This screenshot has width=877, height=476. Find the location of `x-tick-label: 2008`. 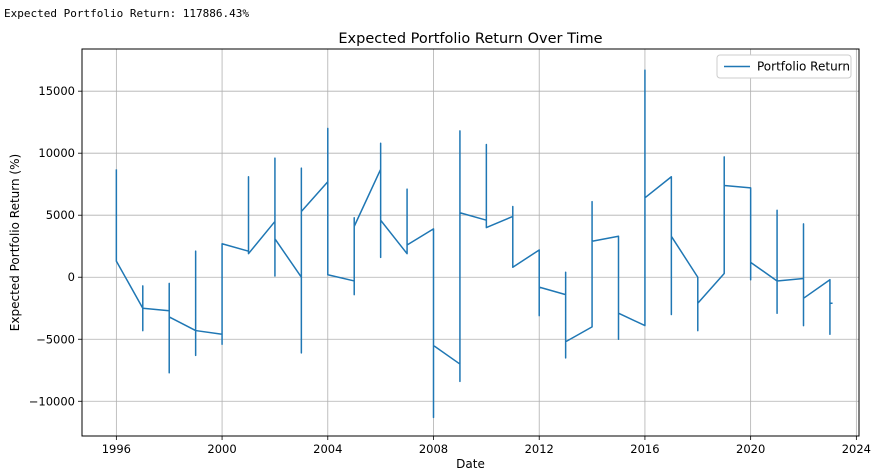

x-tick-label: 2008 is located at coordinates (433, 449).